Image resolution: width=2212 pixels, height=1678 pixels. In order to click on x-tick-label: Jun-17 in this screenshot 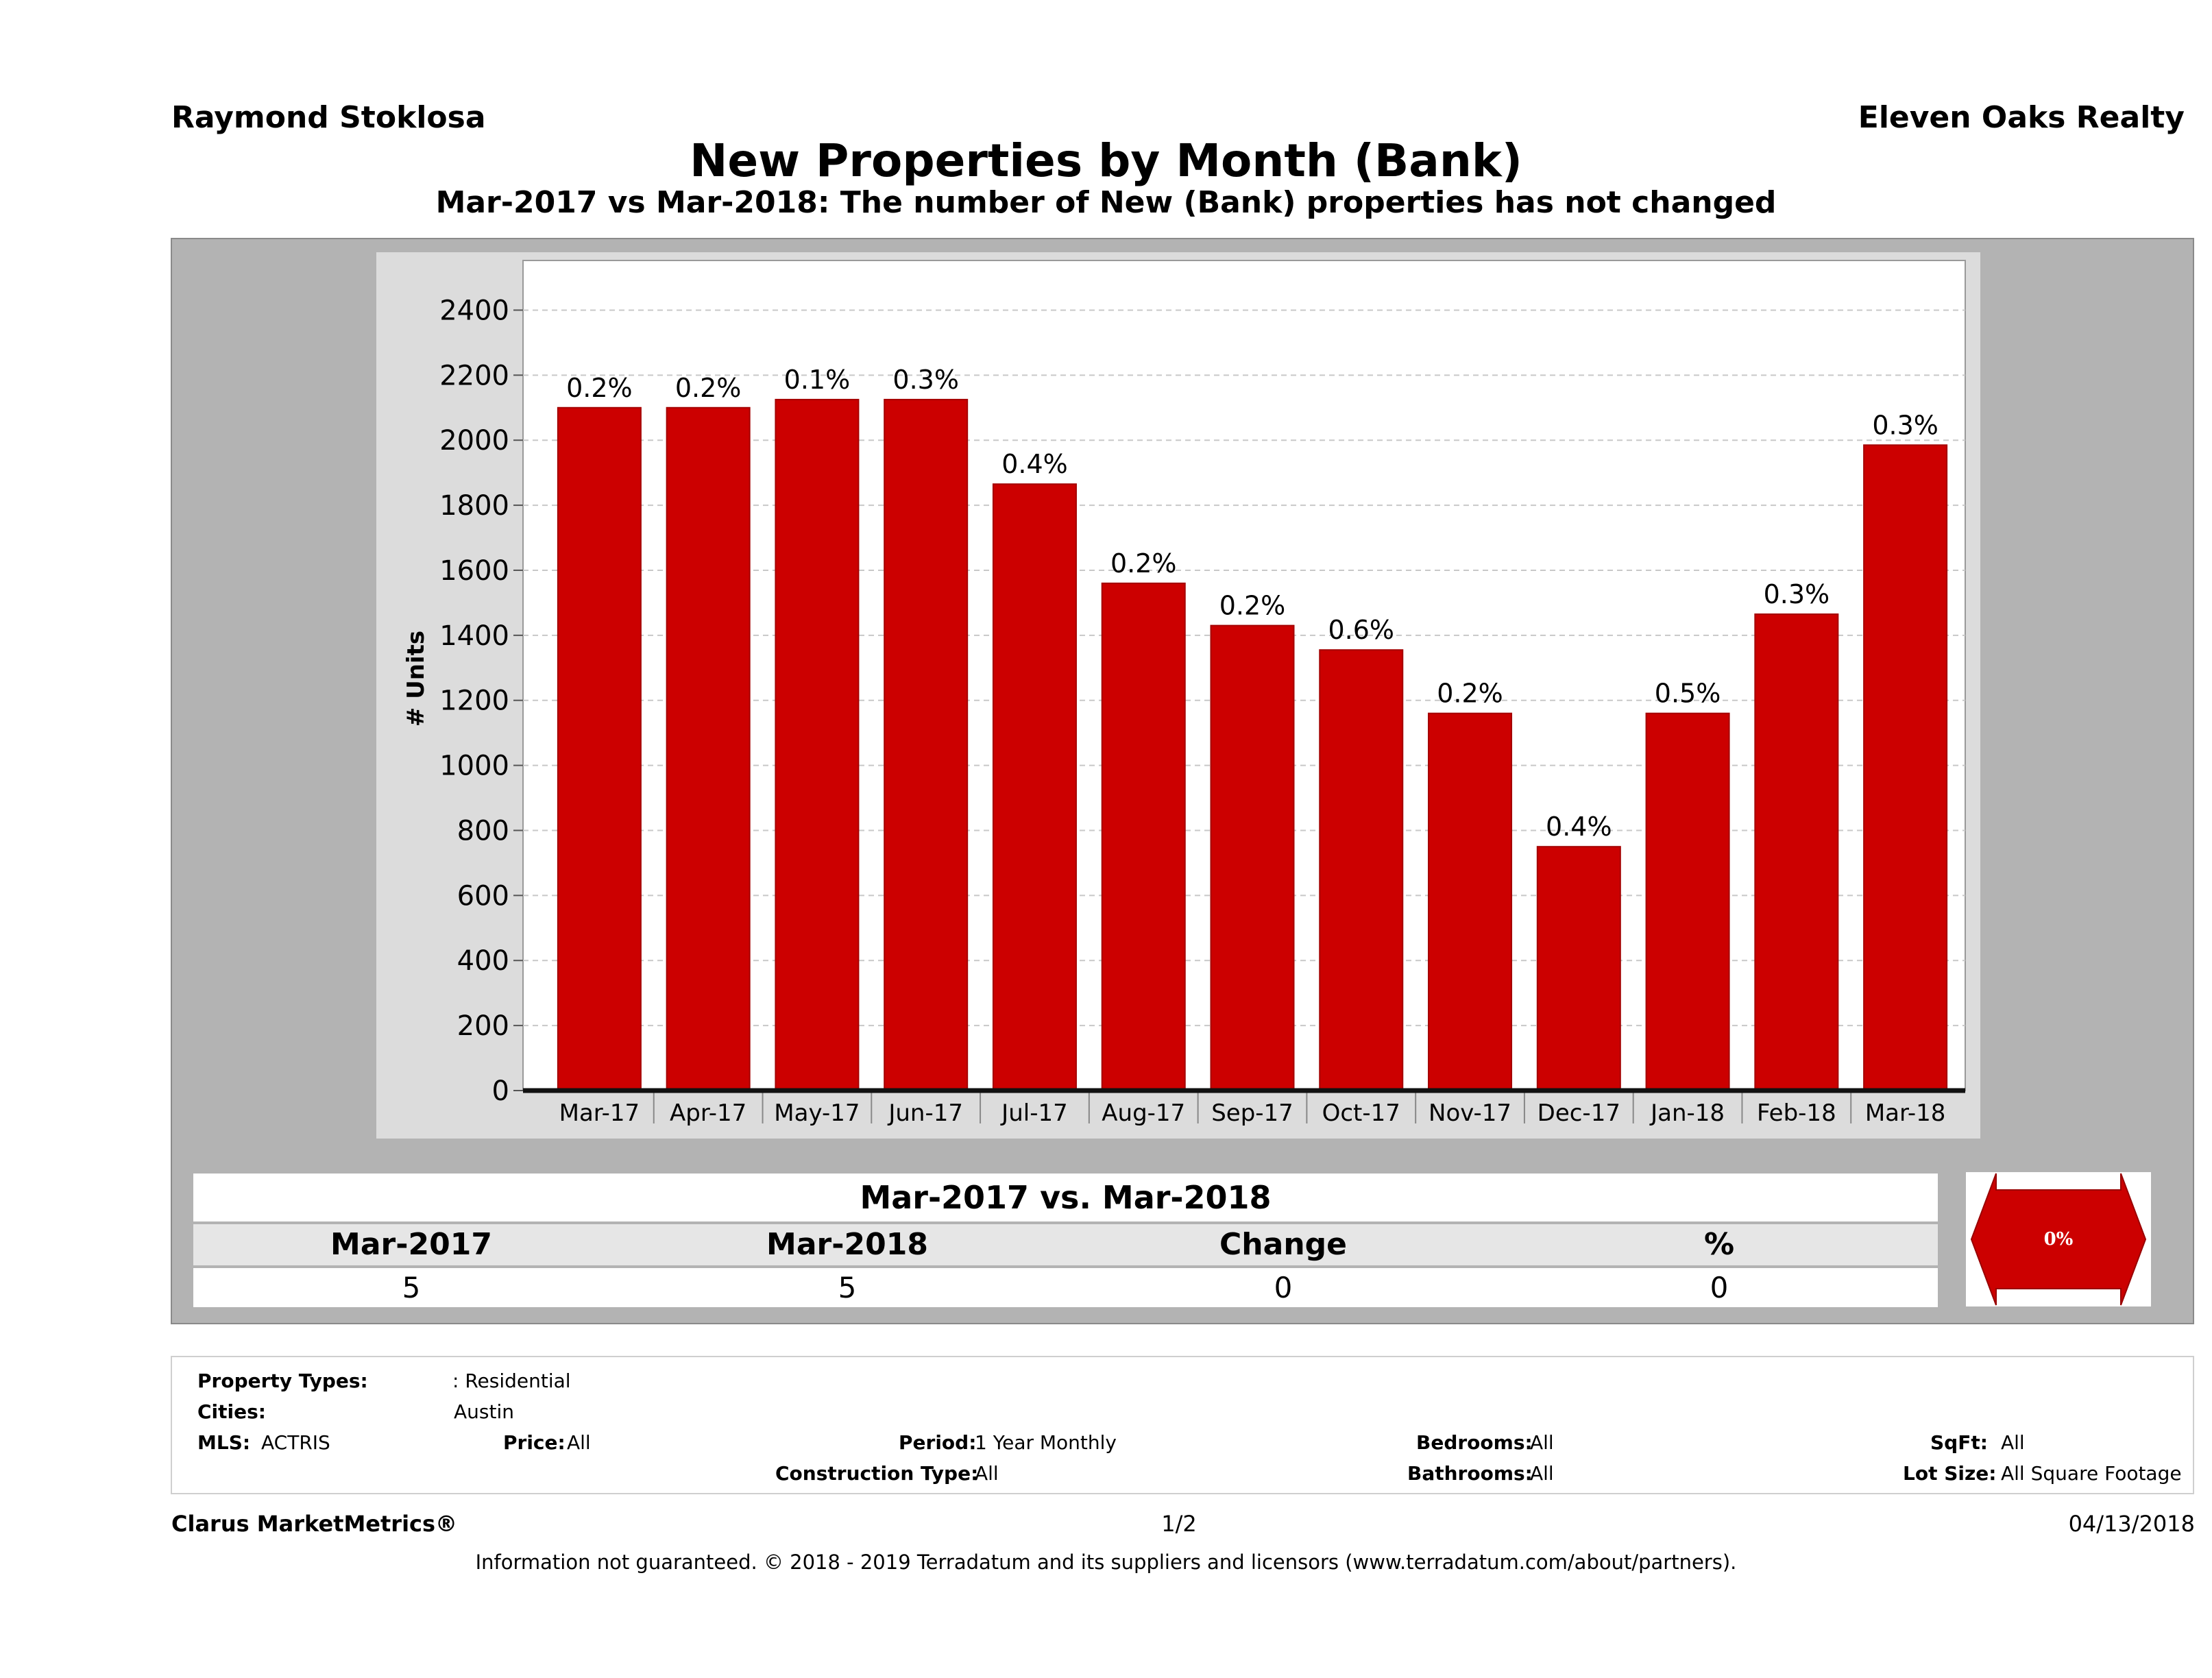, I will do `click(925, 1113)`.